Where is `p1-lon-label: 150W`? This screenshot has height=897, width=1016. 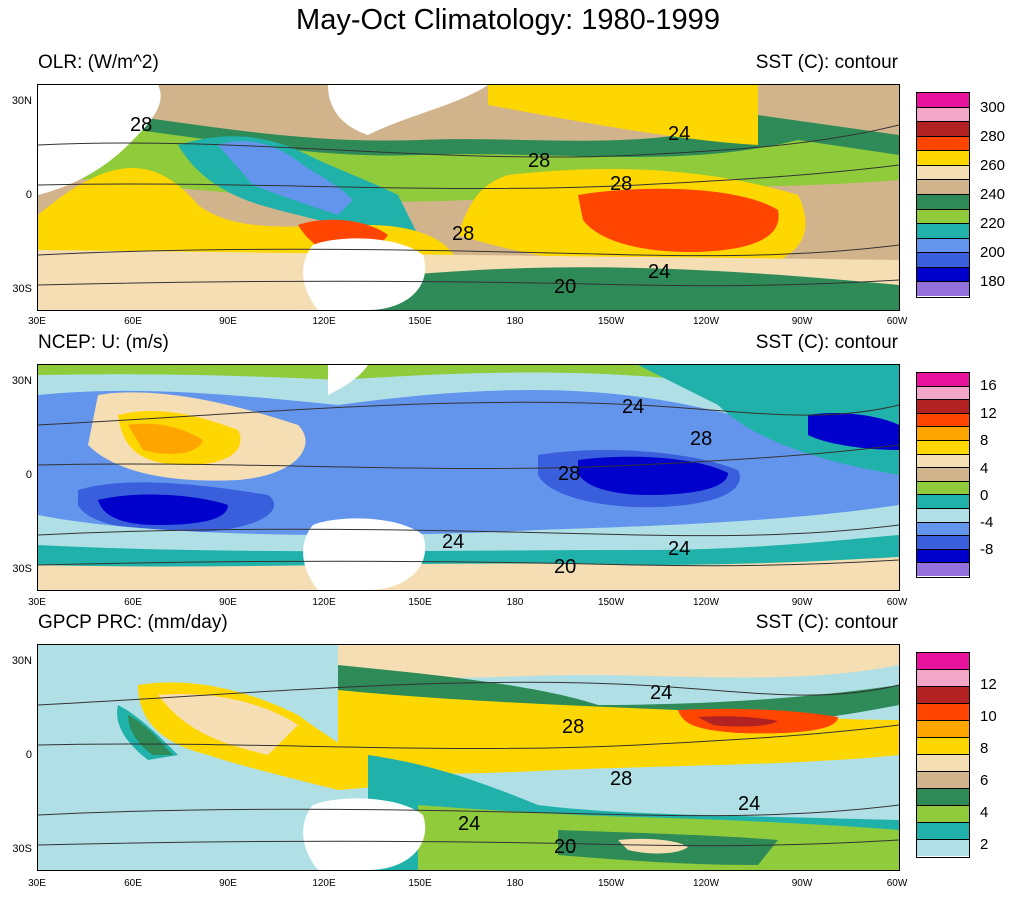
p1-lon-label: 150W is located at coordinates (611, 321).